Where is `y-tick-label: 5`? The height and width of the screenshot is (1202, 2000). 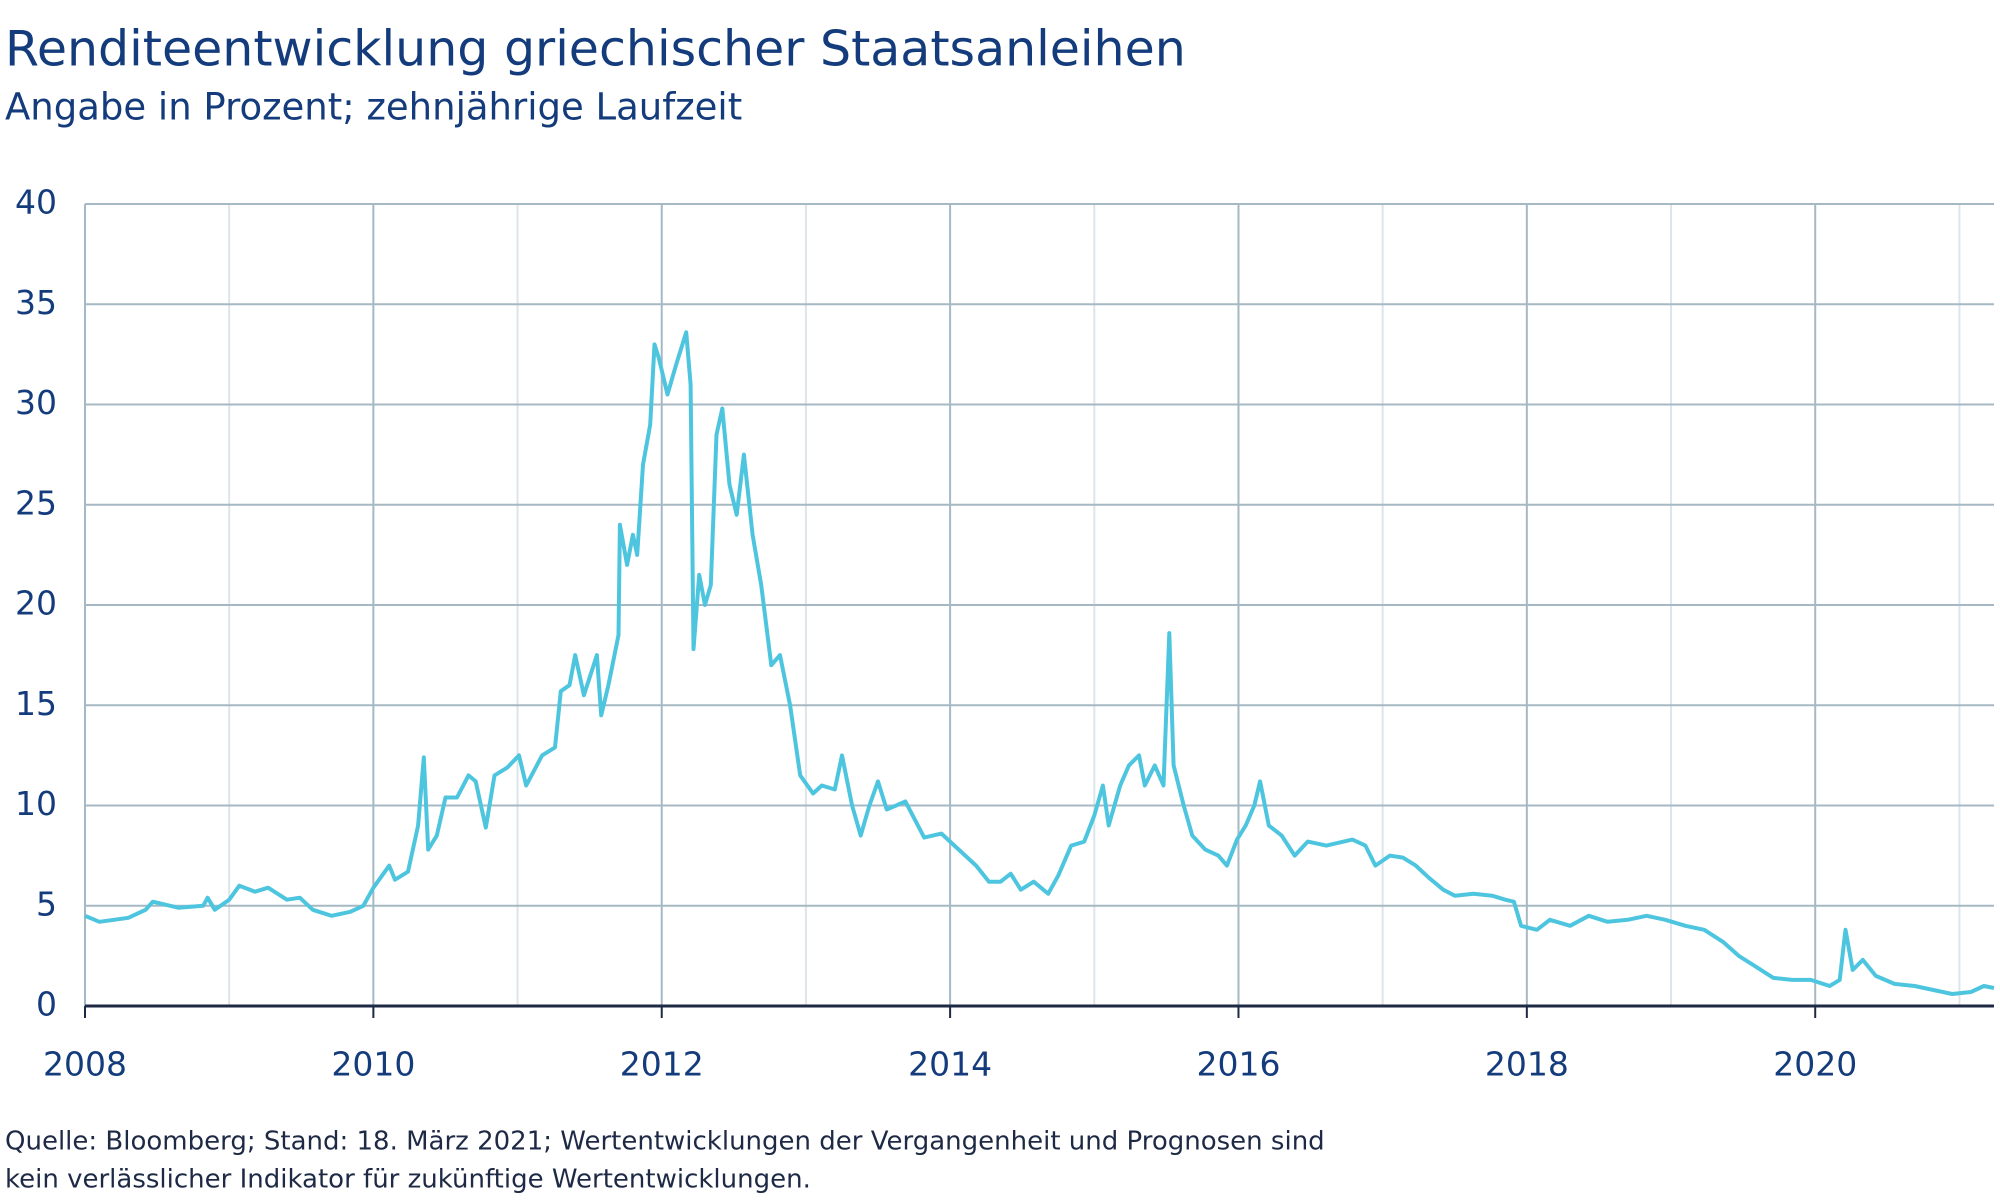 y-tick-label: 5 is located at coordinates (46, 903).